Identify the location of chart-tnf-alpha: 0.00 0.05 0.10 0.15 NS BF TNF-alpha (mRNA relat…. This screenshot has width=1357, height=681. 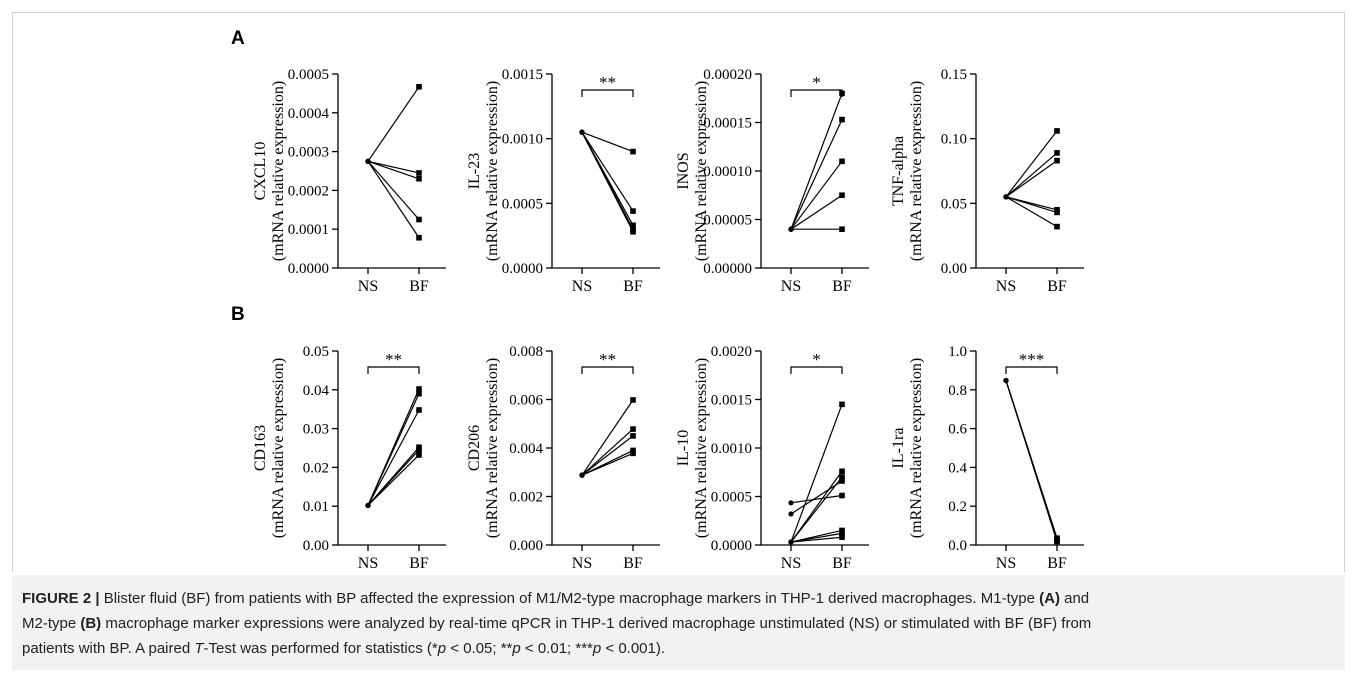
(987, 181).